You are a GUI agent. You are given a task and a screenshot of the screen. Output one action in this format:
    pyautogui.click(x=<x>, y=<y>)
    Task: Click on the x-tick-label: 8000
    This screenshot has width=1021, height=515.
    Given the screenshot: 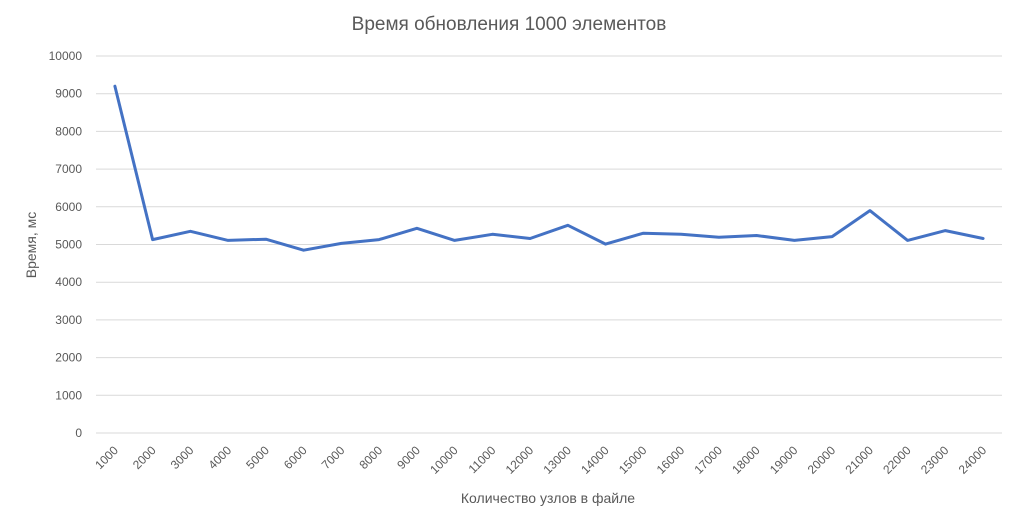 What is the action you would take?
    pyautogui.click(x=370, y=457)
    